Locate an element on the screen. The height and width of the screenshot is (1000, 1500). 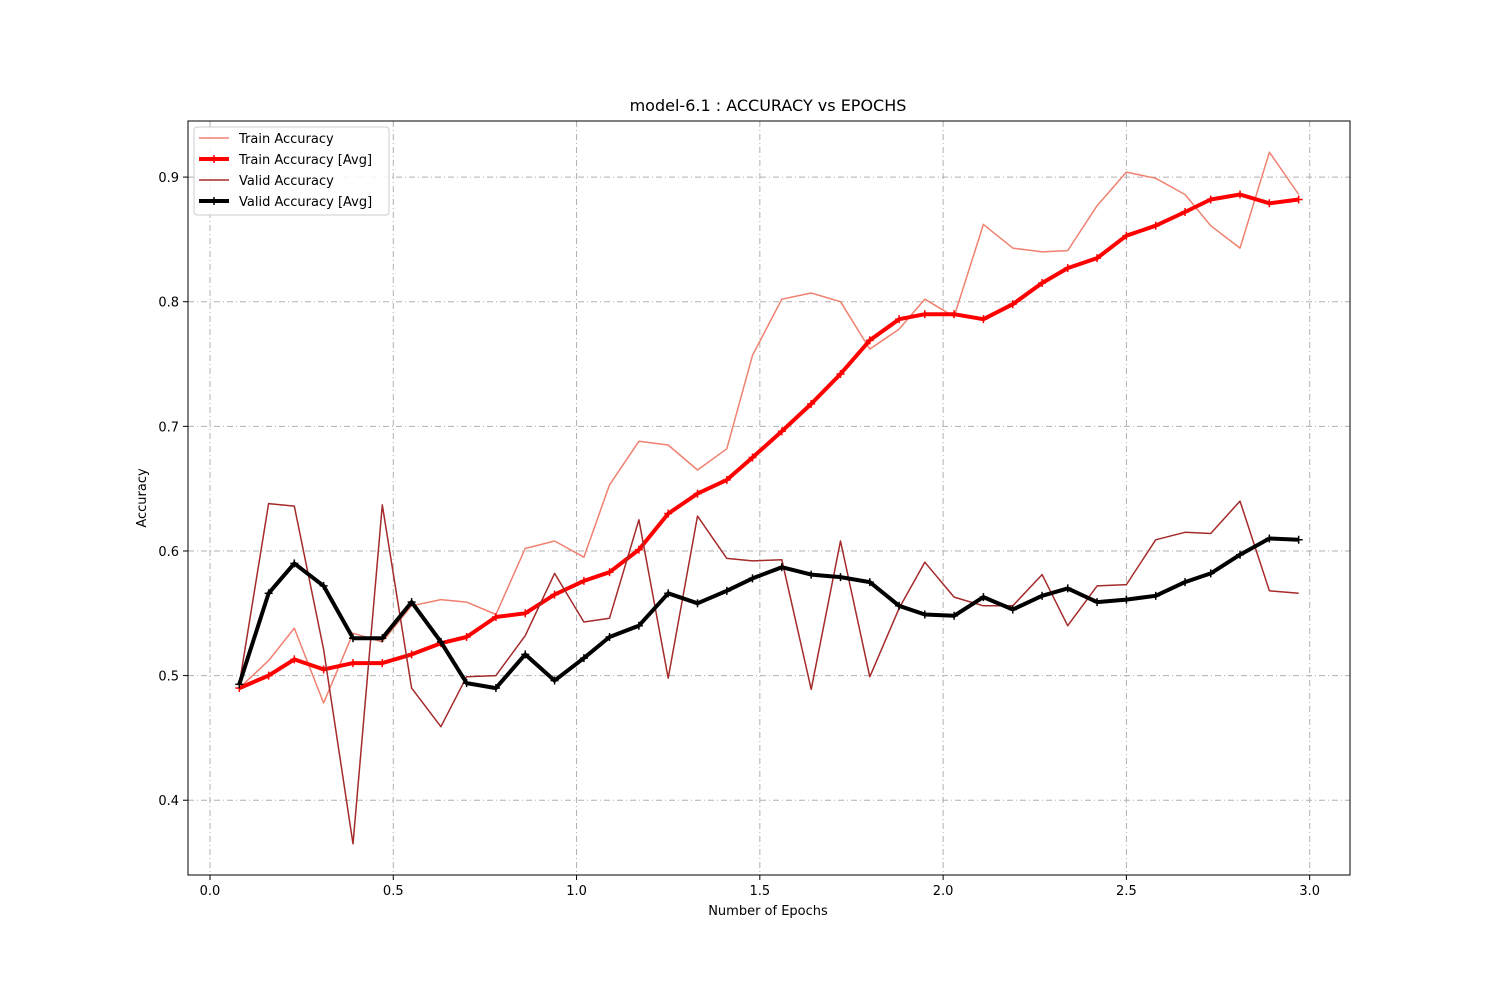
x-tick-label: 0.0 is located at coordinates (210, 891).